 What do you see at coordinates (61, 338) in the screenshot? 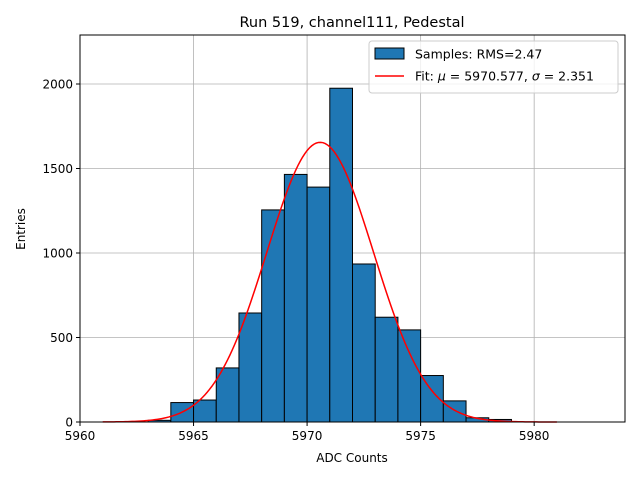
I see `y-tick-label: 500` at bounding box center [61, 338].